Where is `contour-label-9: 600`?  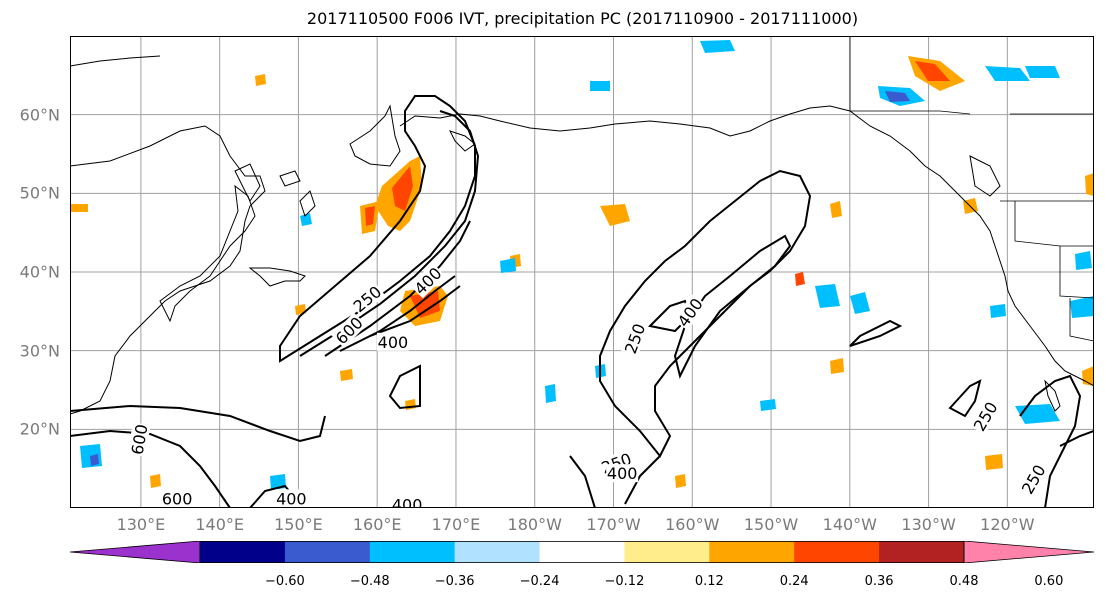
contour-label-9: 600 is located at coordinates (177, 498).